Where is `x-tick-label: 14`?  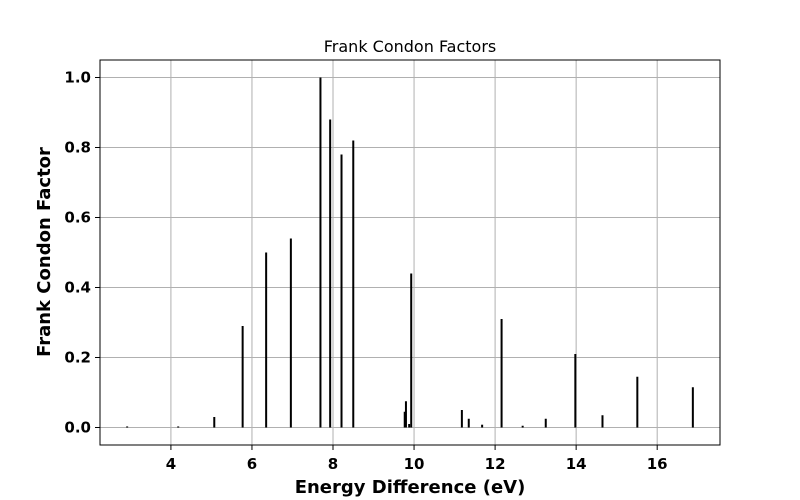
x-tick-label: 14 is located at coordinates (576, 464).